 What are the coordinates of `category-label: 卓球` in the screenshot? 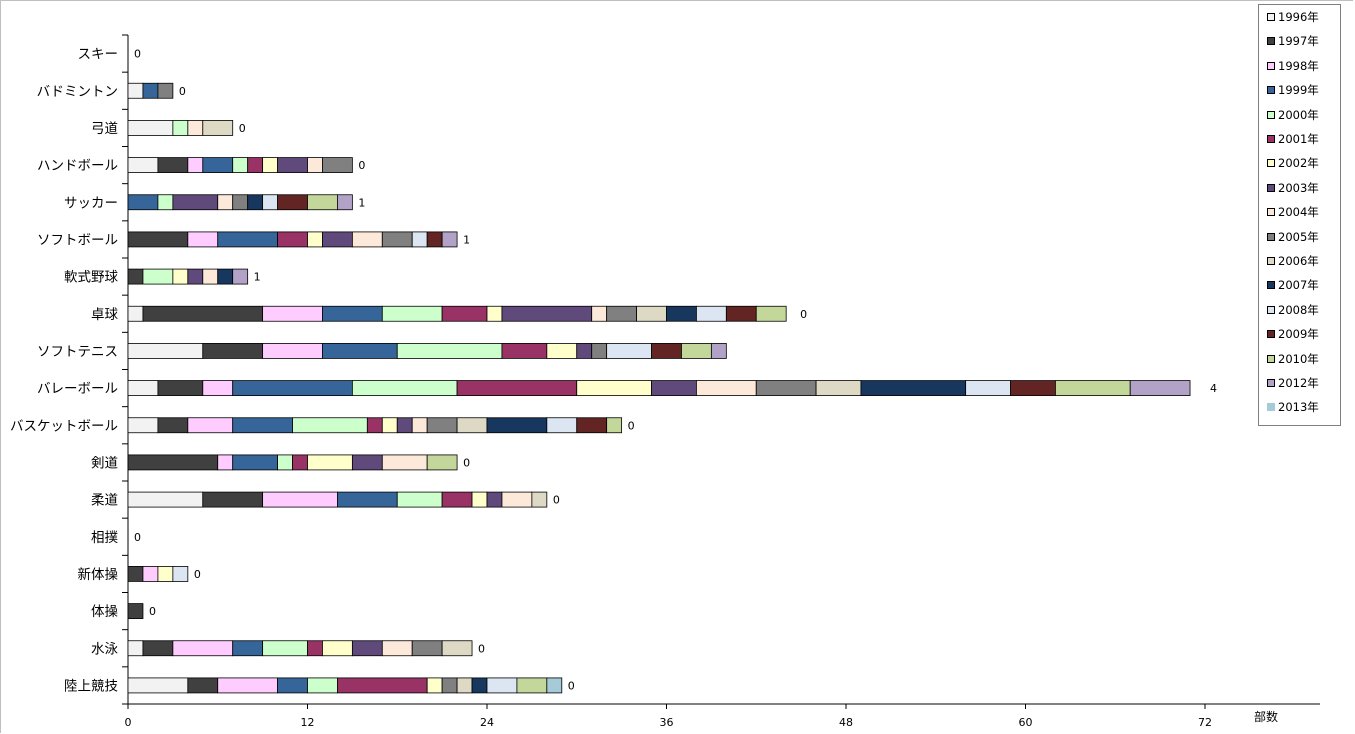 It's located at (104, 315).